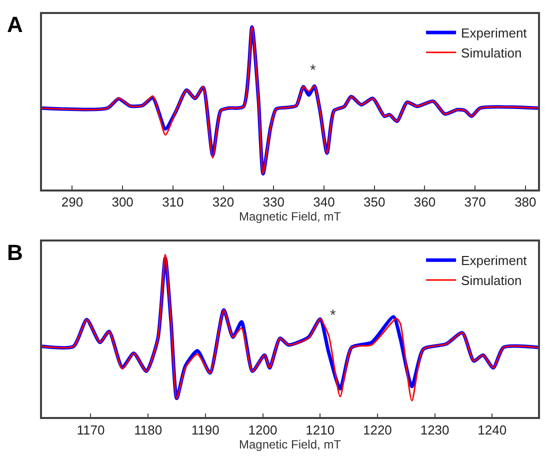 This screenshot has height=461, width=554. What do you see at coordinates (148, 430) in the screenshot?
I see `x-tick-label: 1180` at bounding box center [148, 430].